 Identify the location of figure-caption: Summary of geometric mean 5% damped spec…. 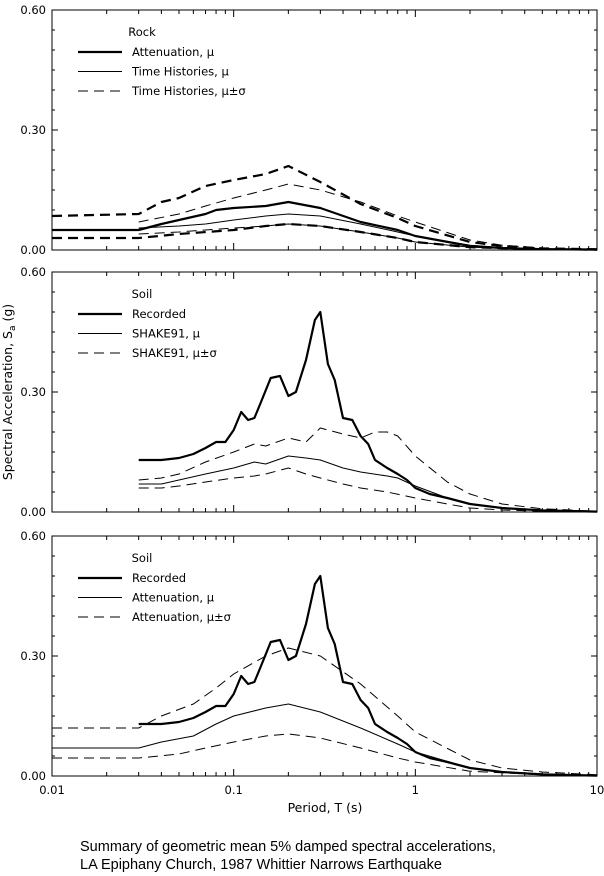
(288, 856).